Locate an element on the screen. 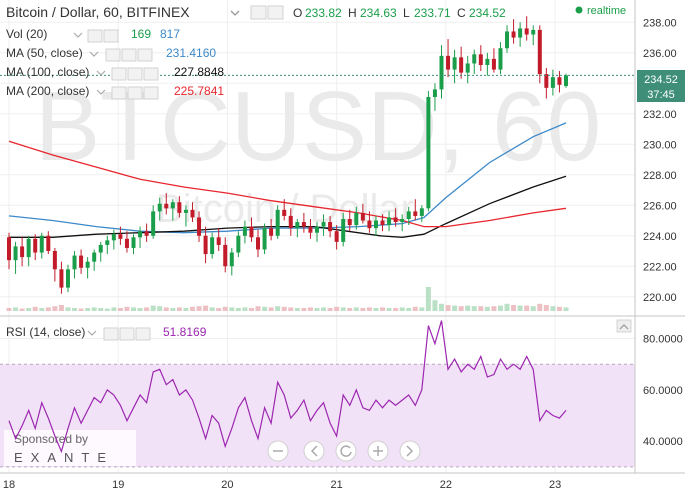 The height and width of the screenshot is (493, 685). time-axis: 18 19 20 21 22 23 is located at coordinates (282, 485).